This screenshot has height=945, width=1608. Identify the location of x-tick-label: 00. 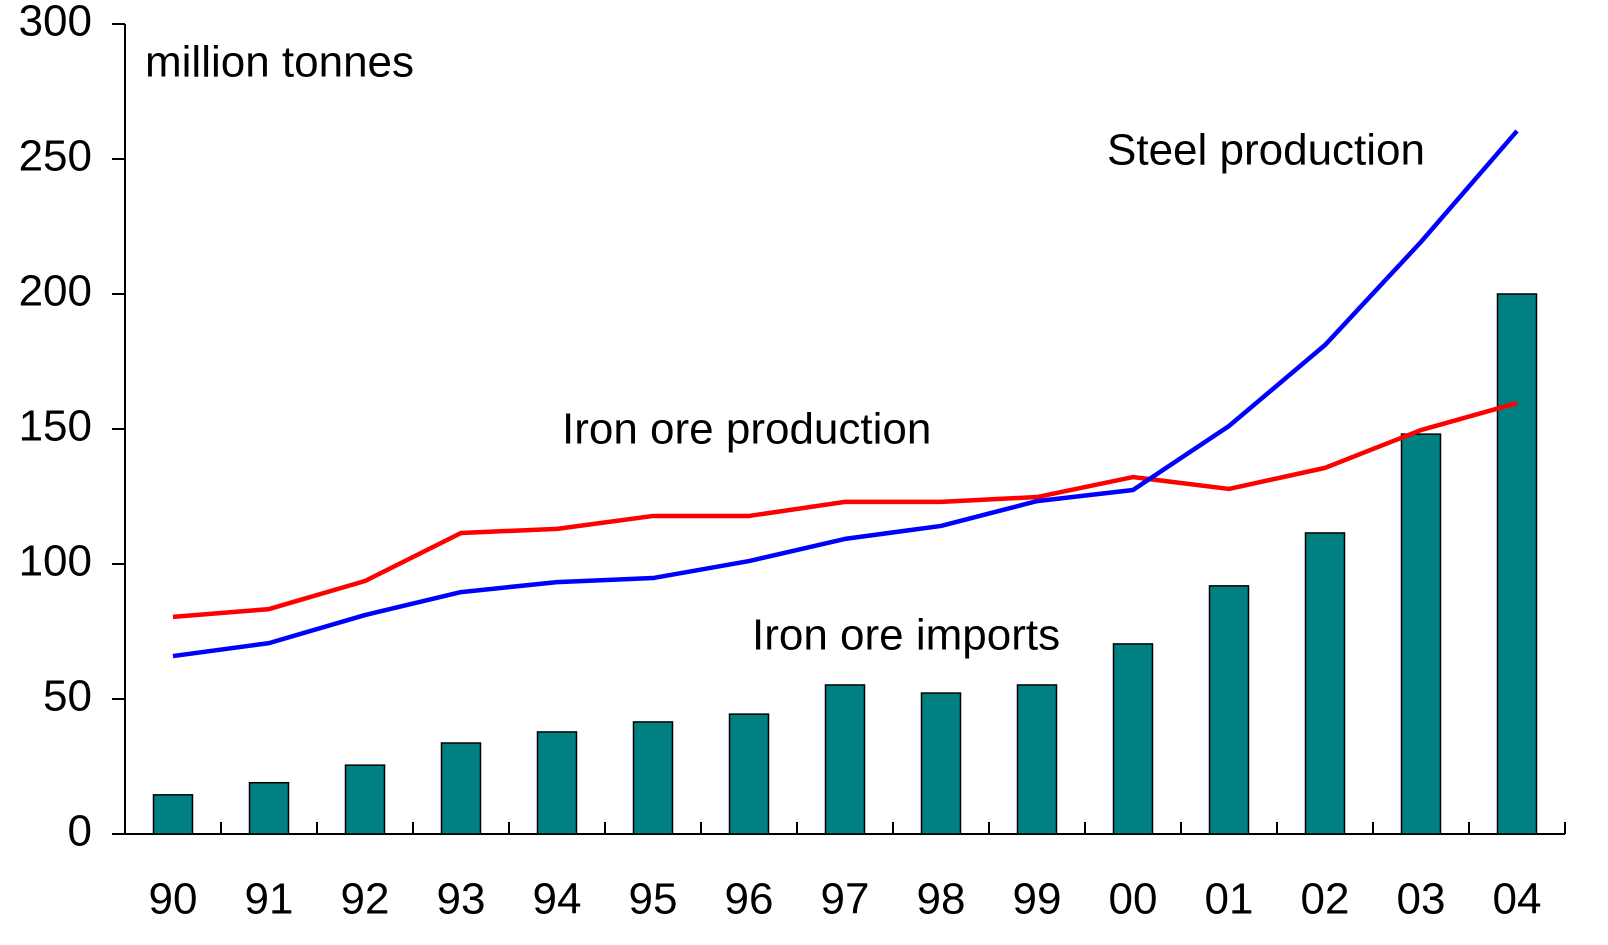
(1133, 899).